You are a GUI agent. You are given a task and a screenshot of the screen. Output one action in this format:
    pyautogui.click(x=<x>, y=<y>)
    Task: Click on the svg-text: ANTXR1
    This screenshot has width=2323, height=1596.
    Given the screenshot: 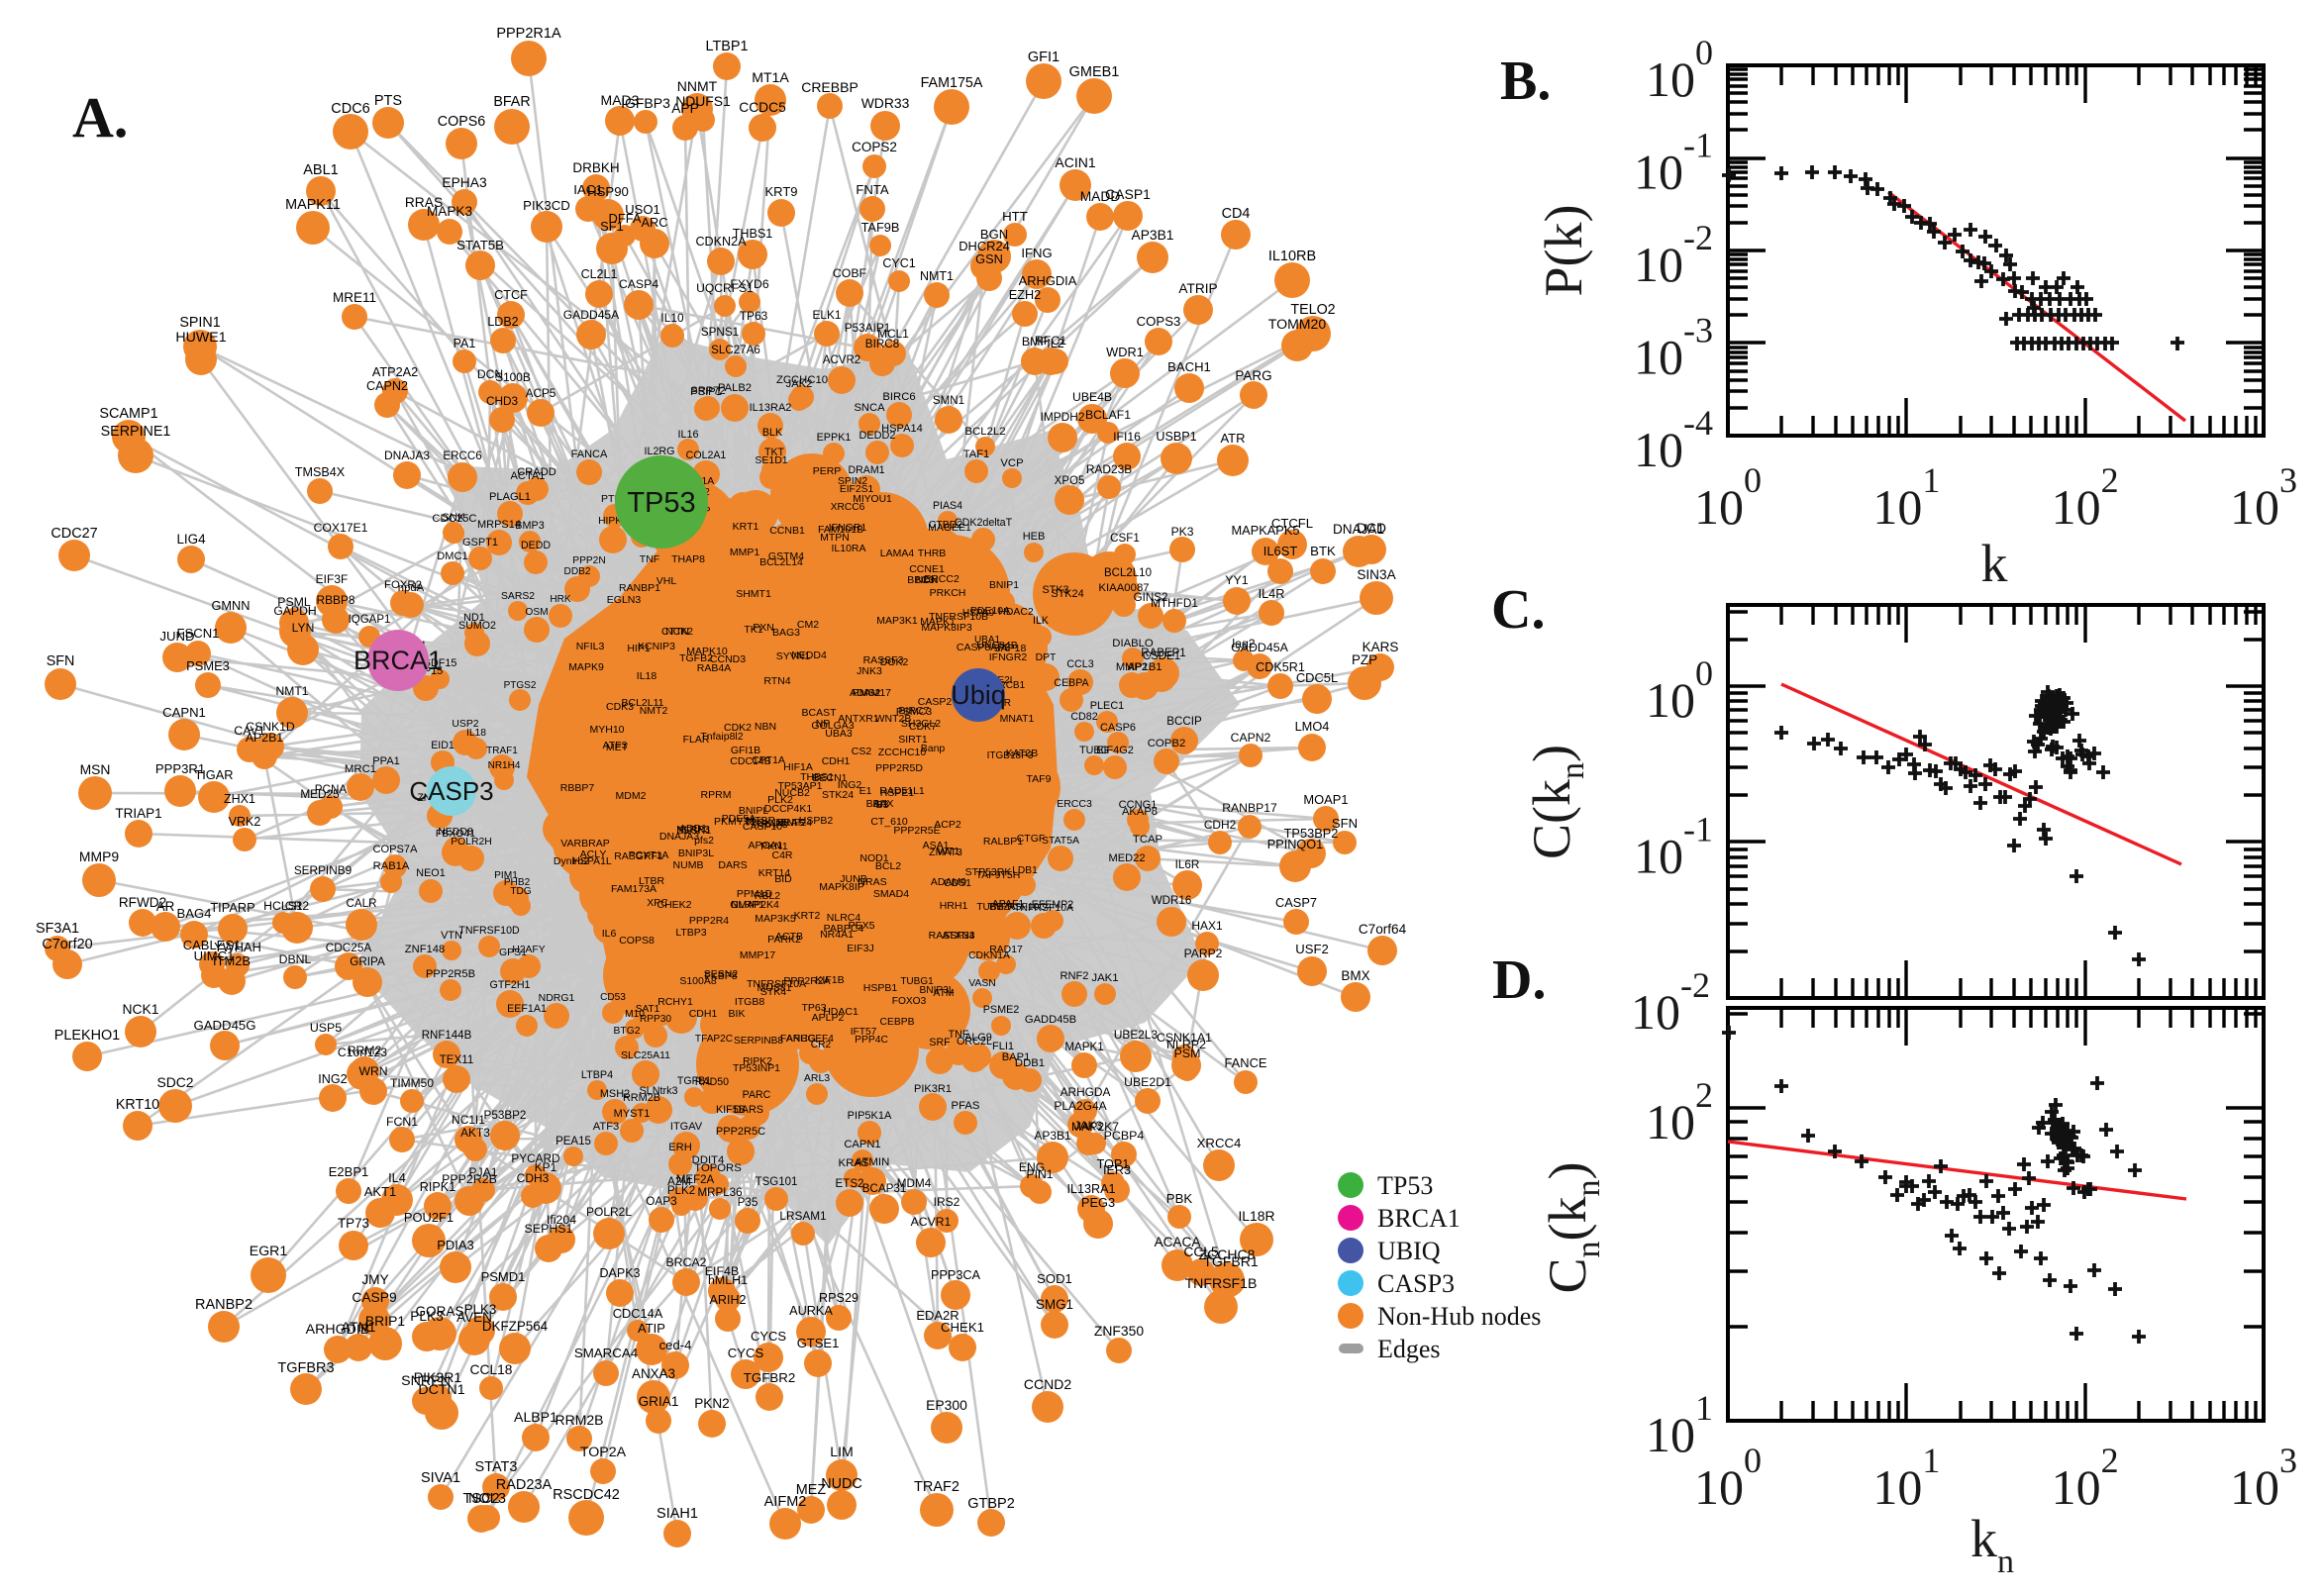 What is the action you would take?
    pyautogui.click(x=858, y=719)
    